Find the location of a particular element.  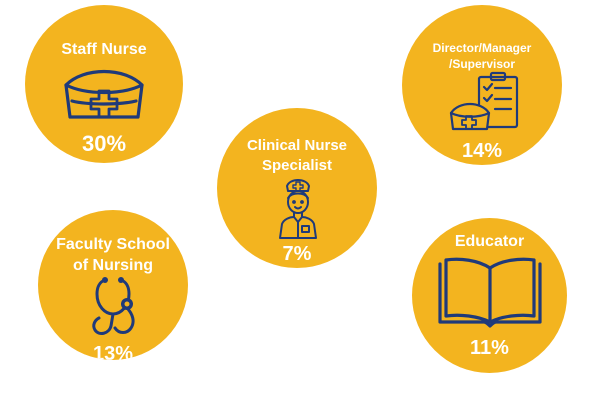

value-faculty-school-of-nursing: 13% is located at coordinates (113, 351).